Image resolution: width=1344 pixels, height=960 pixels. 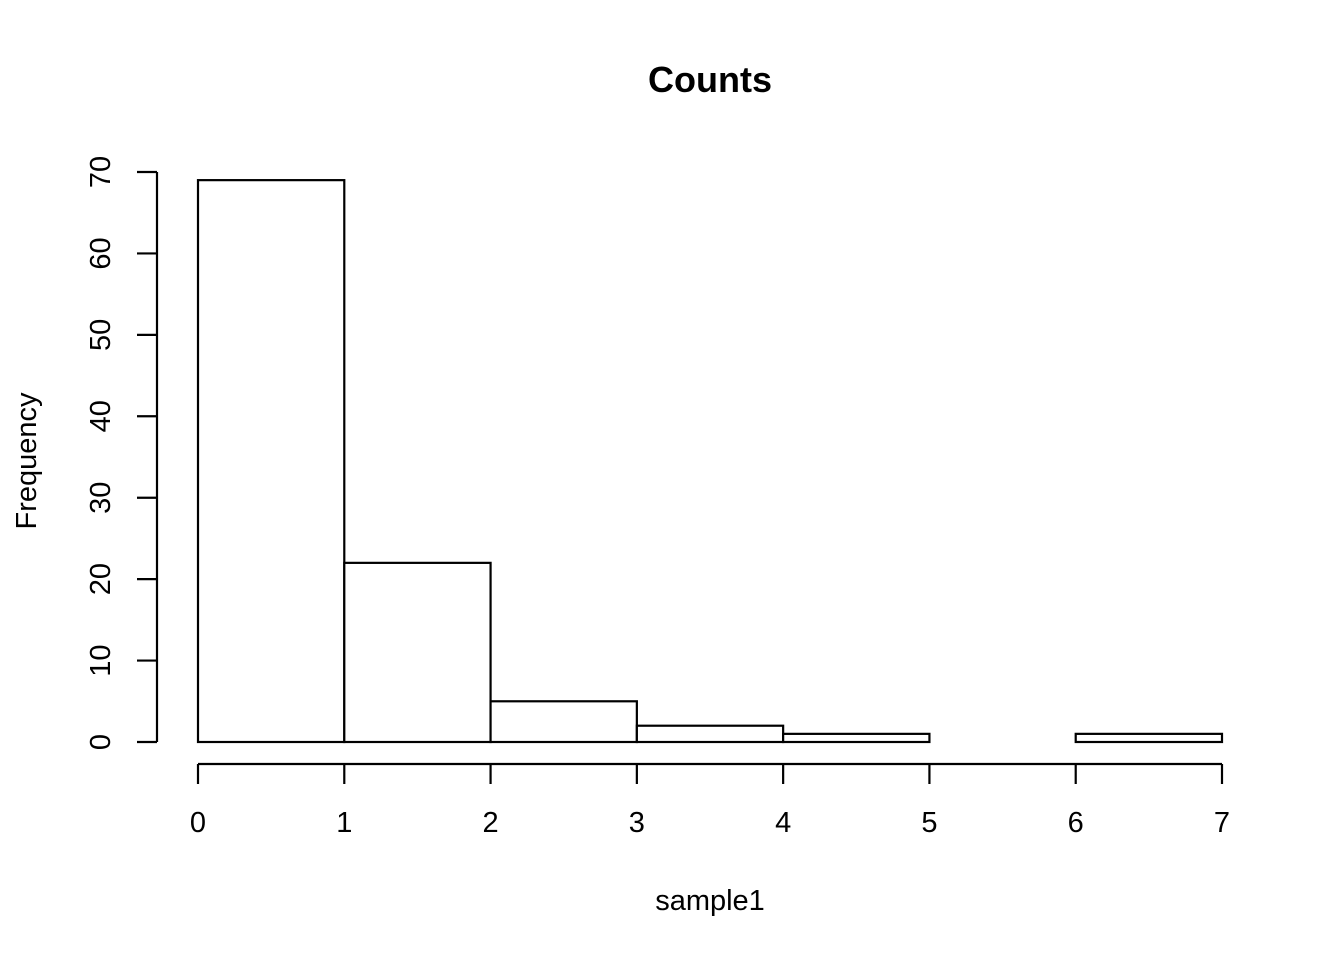 What do you see at coordinates (101, 742) in the screenshot?
I see `y-tick-label-0: 0` at bounding box center [101, 742].